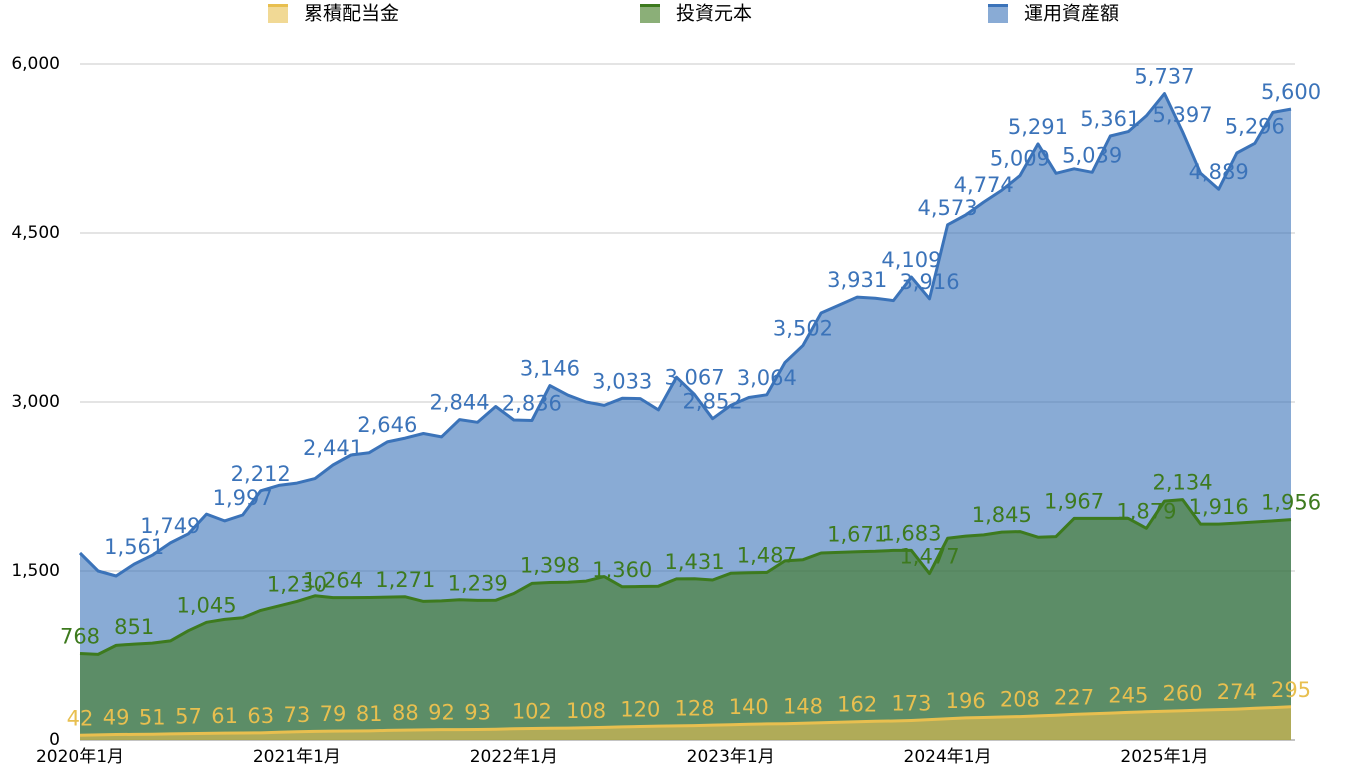 The width and height of the screenshot is (1360, 766). I want to click on data-label: 245, so click(1128, 695).